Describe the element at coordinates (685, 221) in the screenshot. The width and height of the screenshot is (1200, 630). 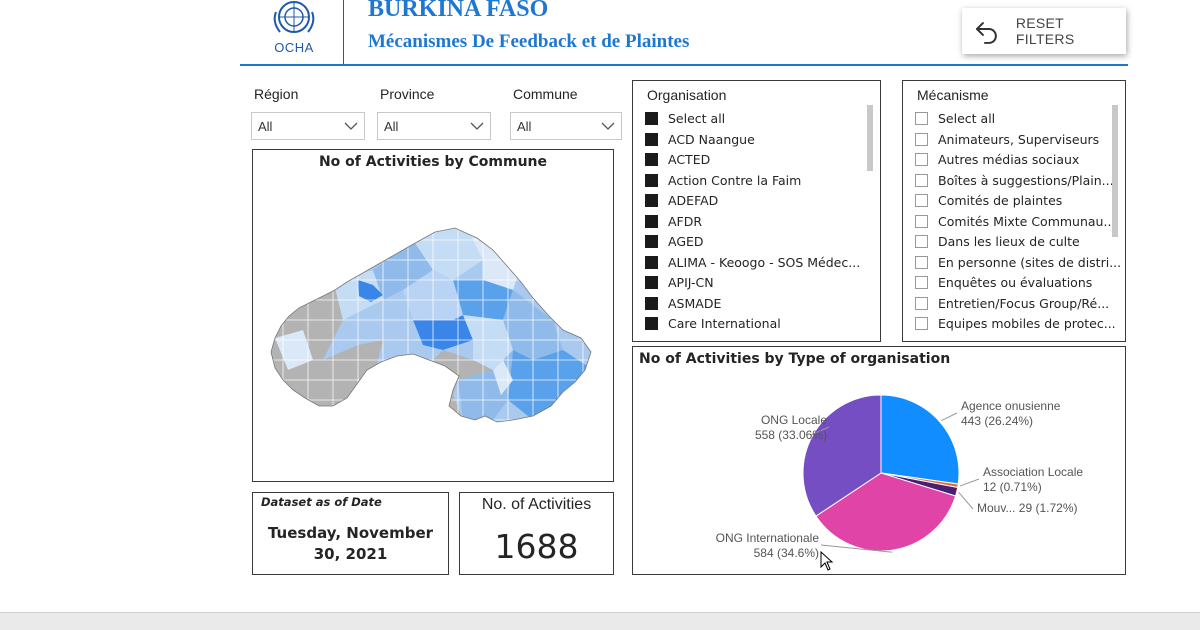
I see `organisation-item-label: AFDR` at that location.